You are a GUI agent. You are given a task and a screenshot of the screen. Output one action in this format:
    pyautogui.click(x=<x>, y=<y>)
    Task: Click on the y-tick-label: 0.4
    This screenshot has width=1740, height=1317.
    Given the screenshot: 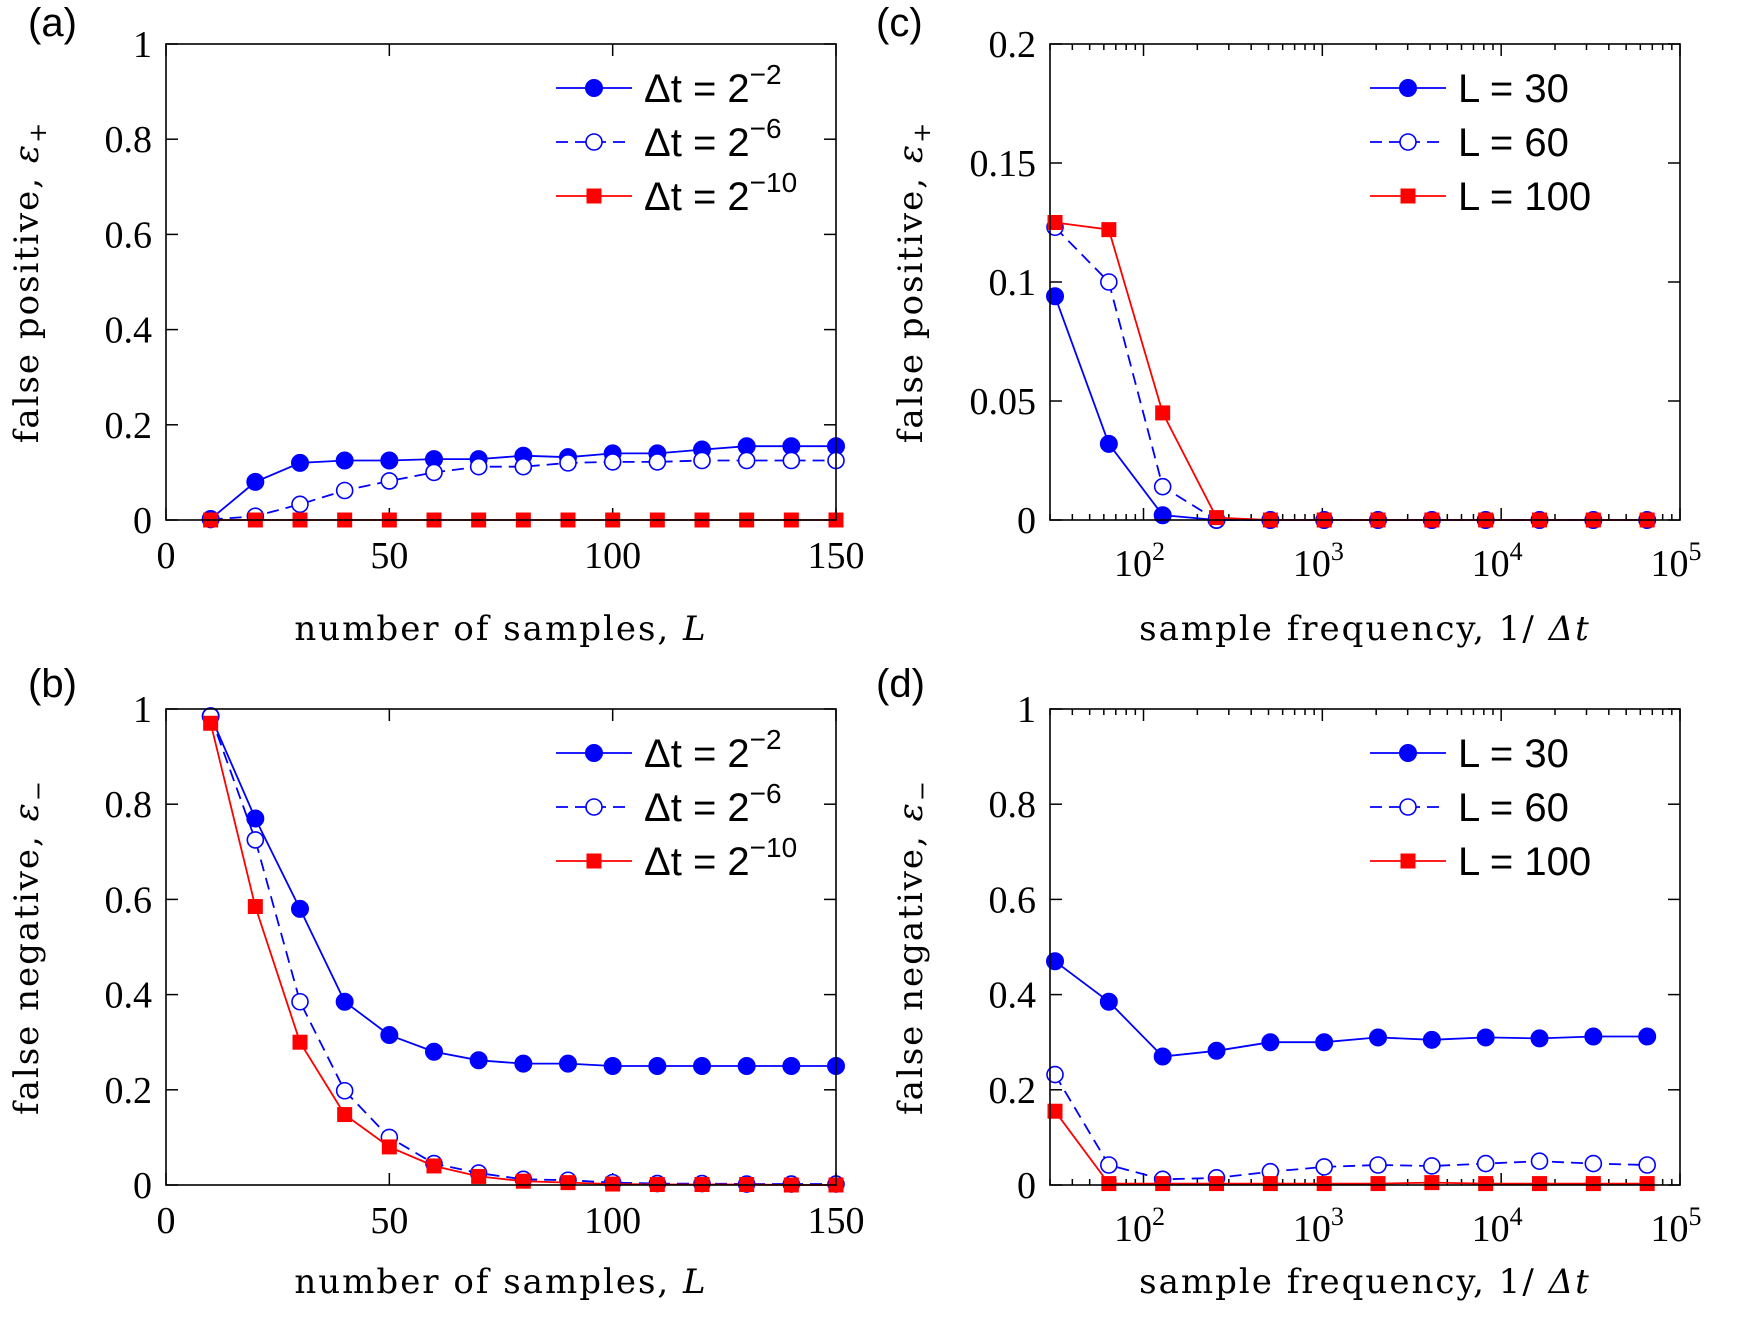 What is the action you would take?
    pyautogui.click(x=129, y=331)
    